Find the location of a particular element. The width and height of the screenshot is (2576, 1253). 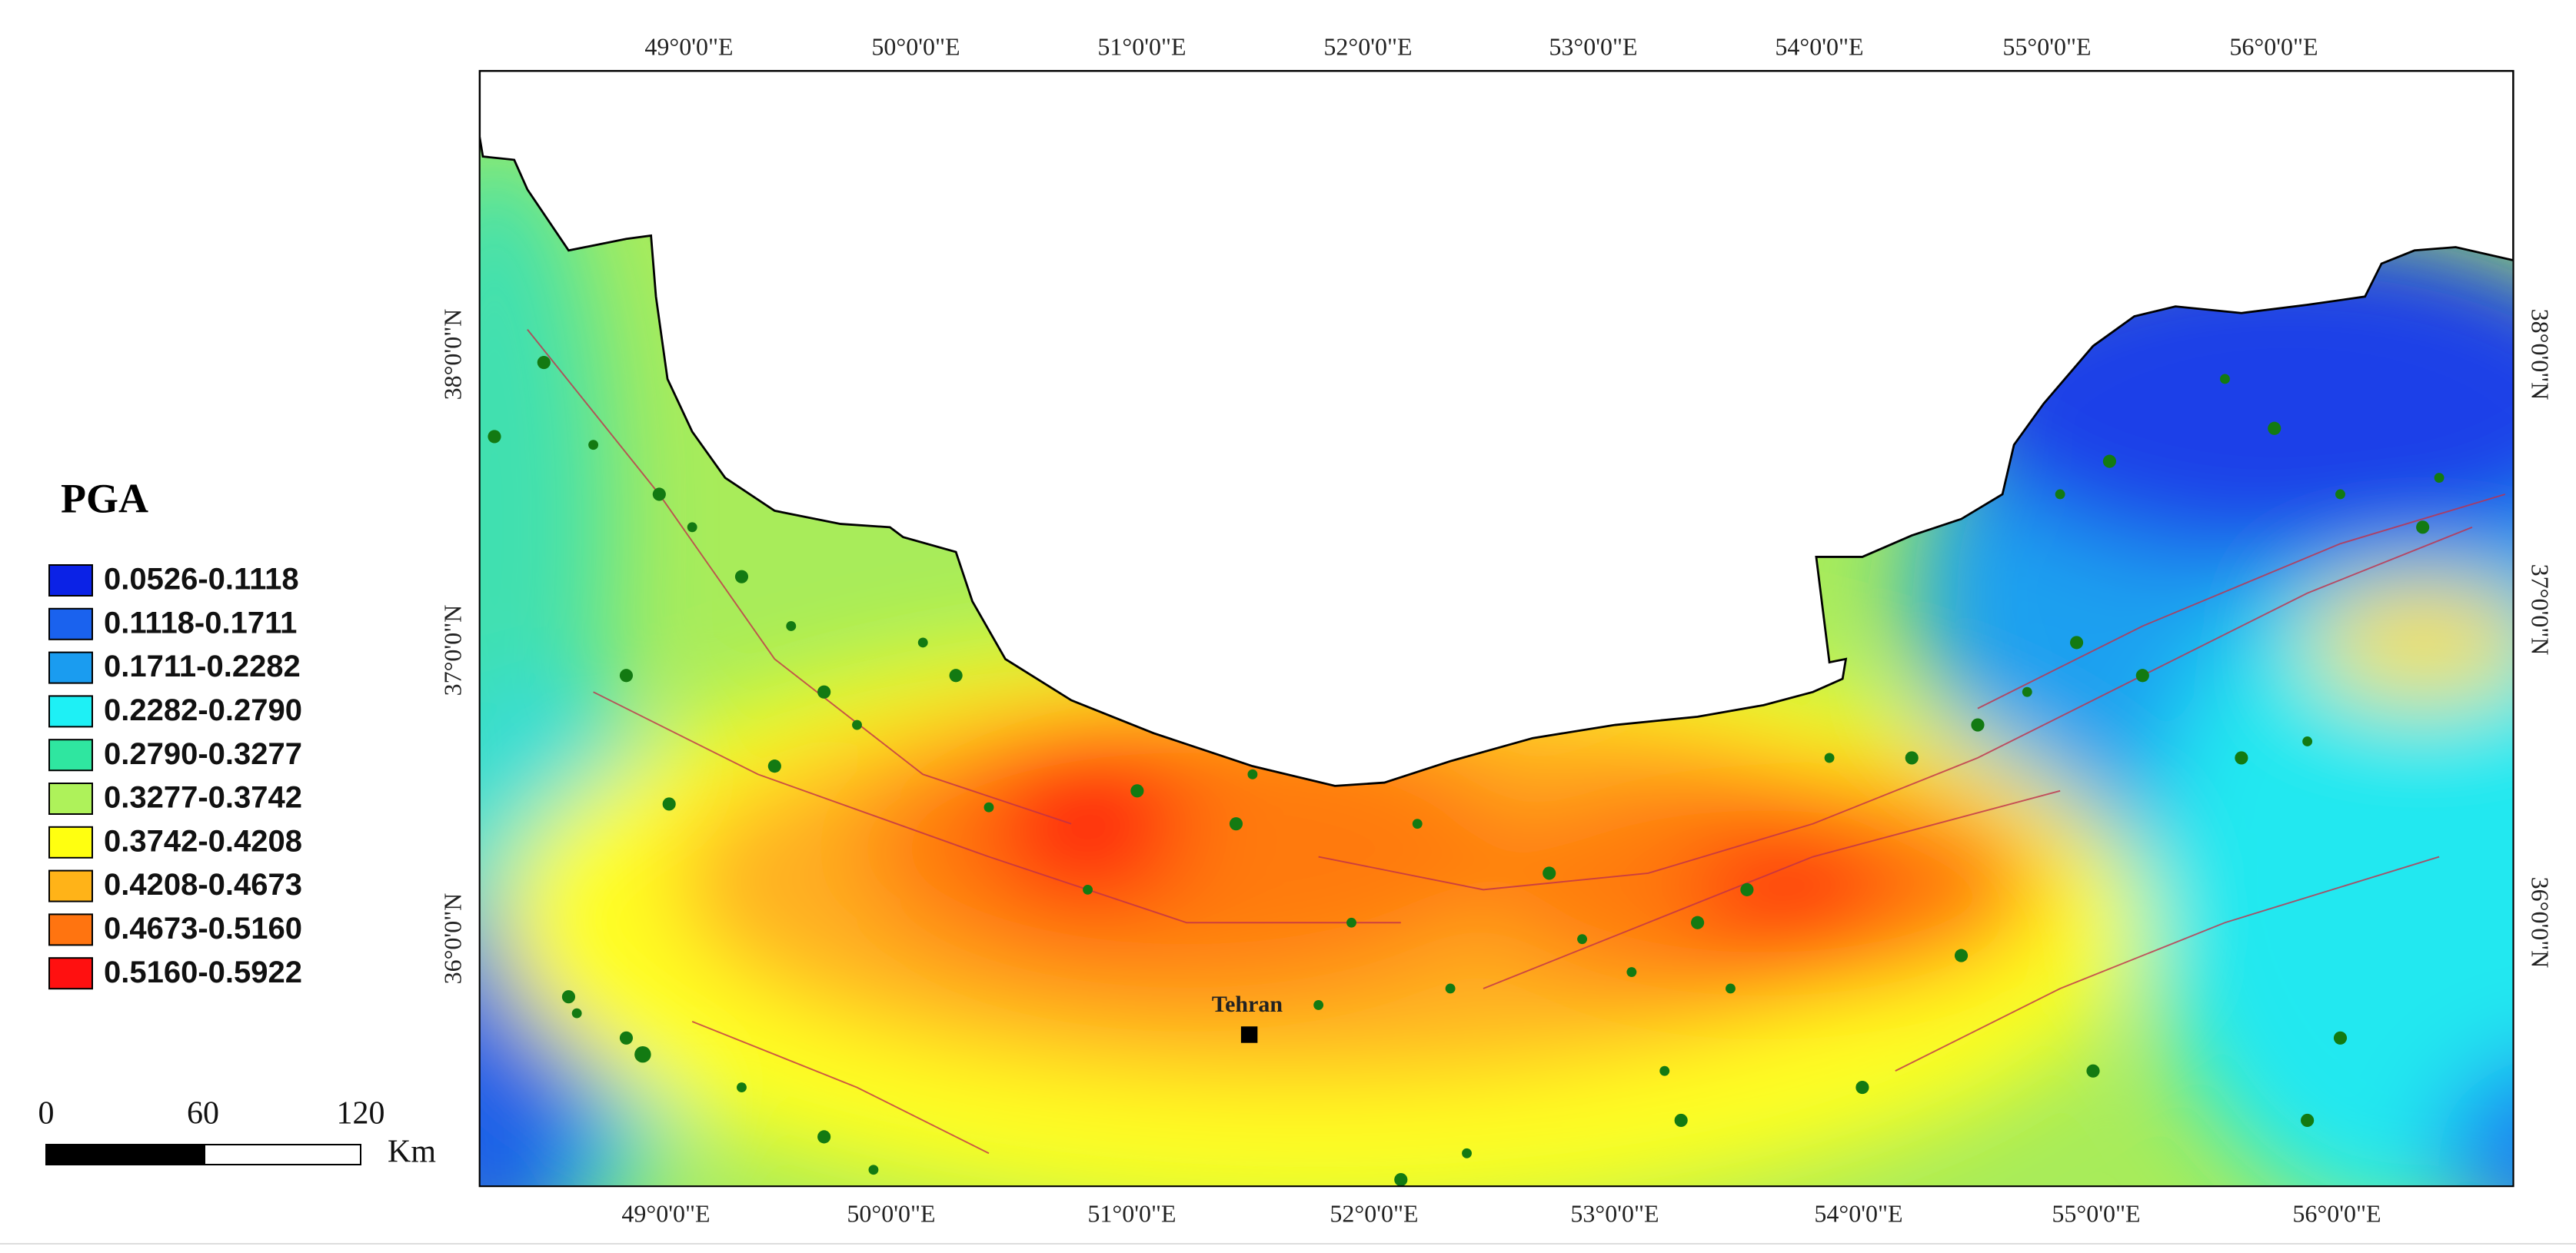

scale-label: 0 is located at coordinates (46, 1114).